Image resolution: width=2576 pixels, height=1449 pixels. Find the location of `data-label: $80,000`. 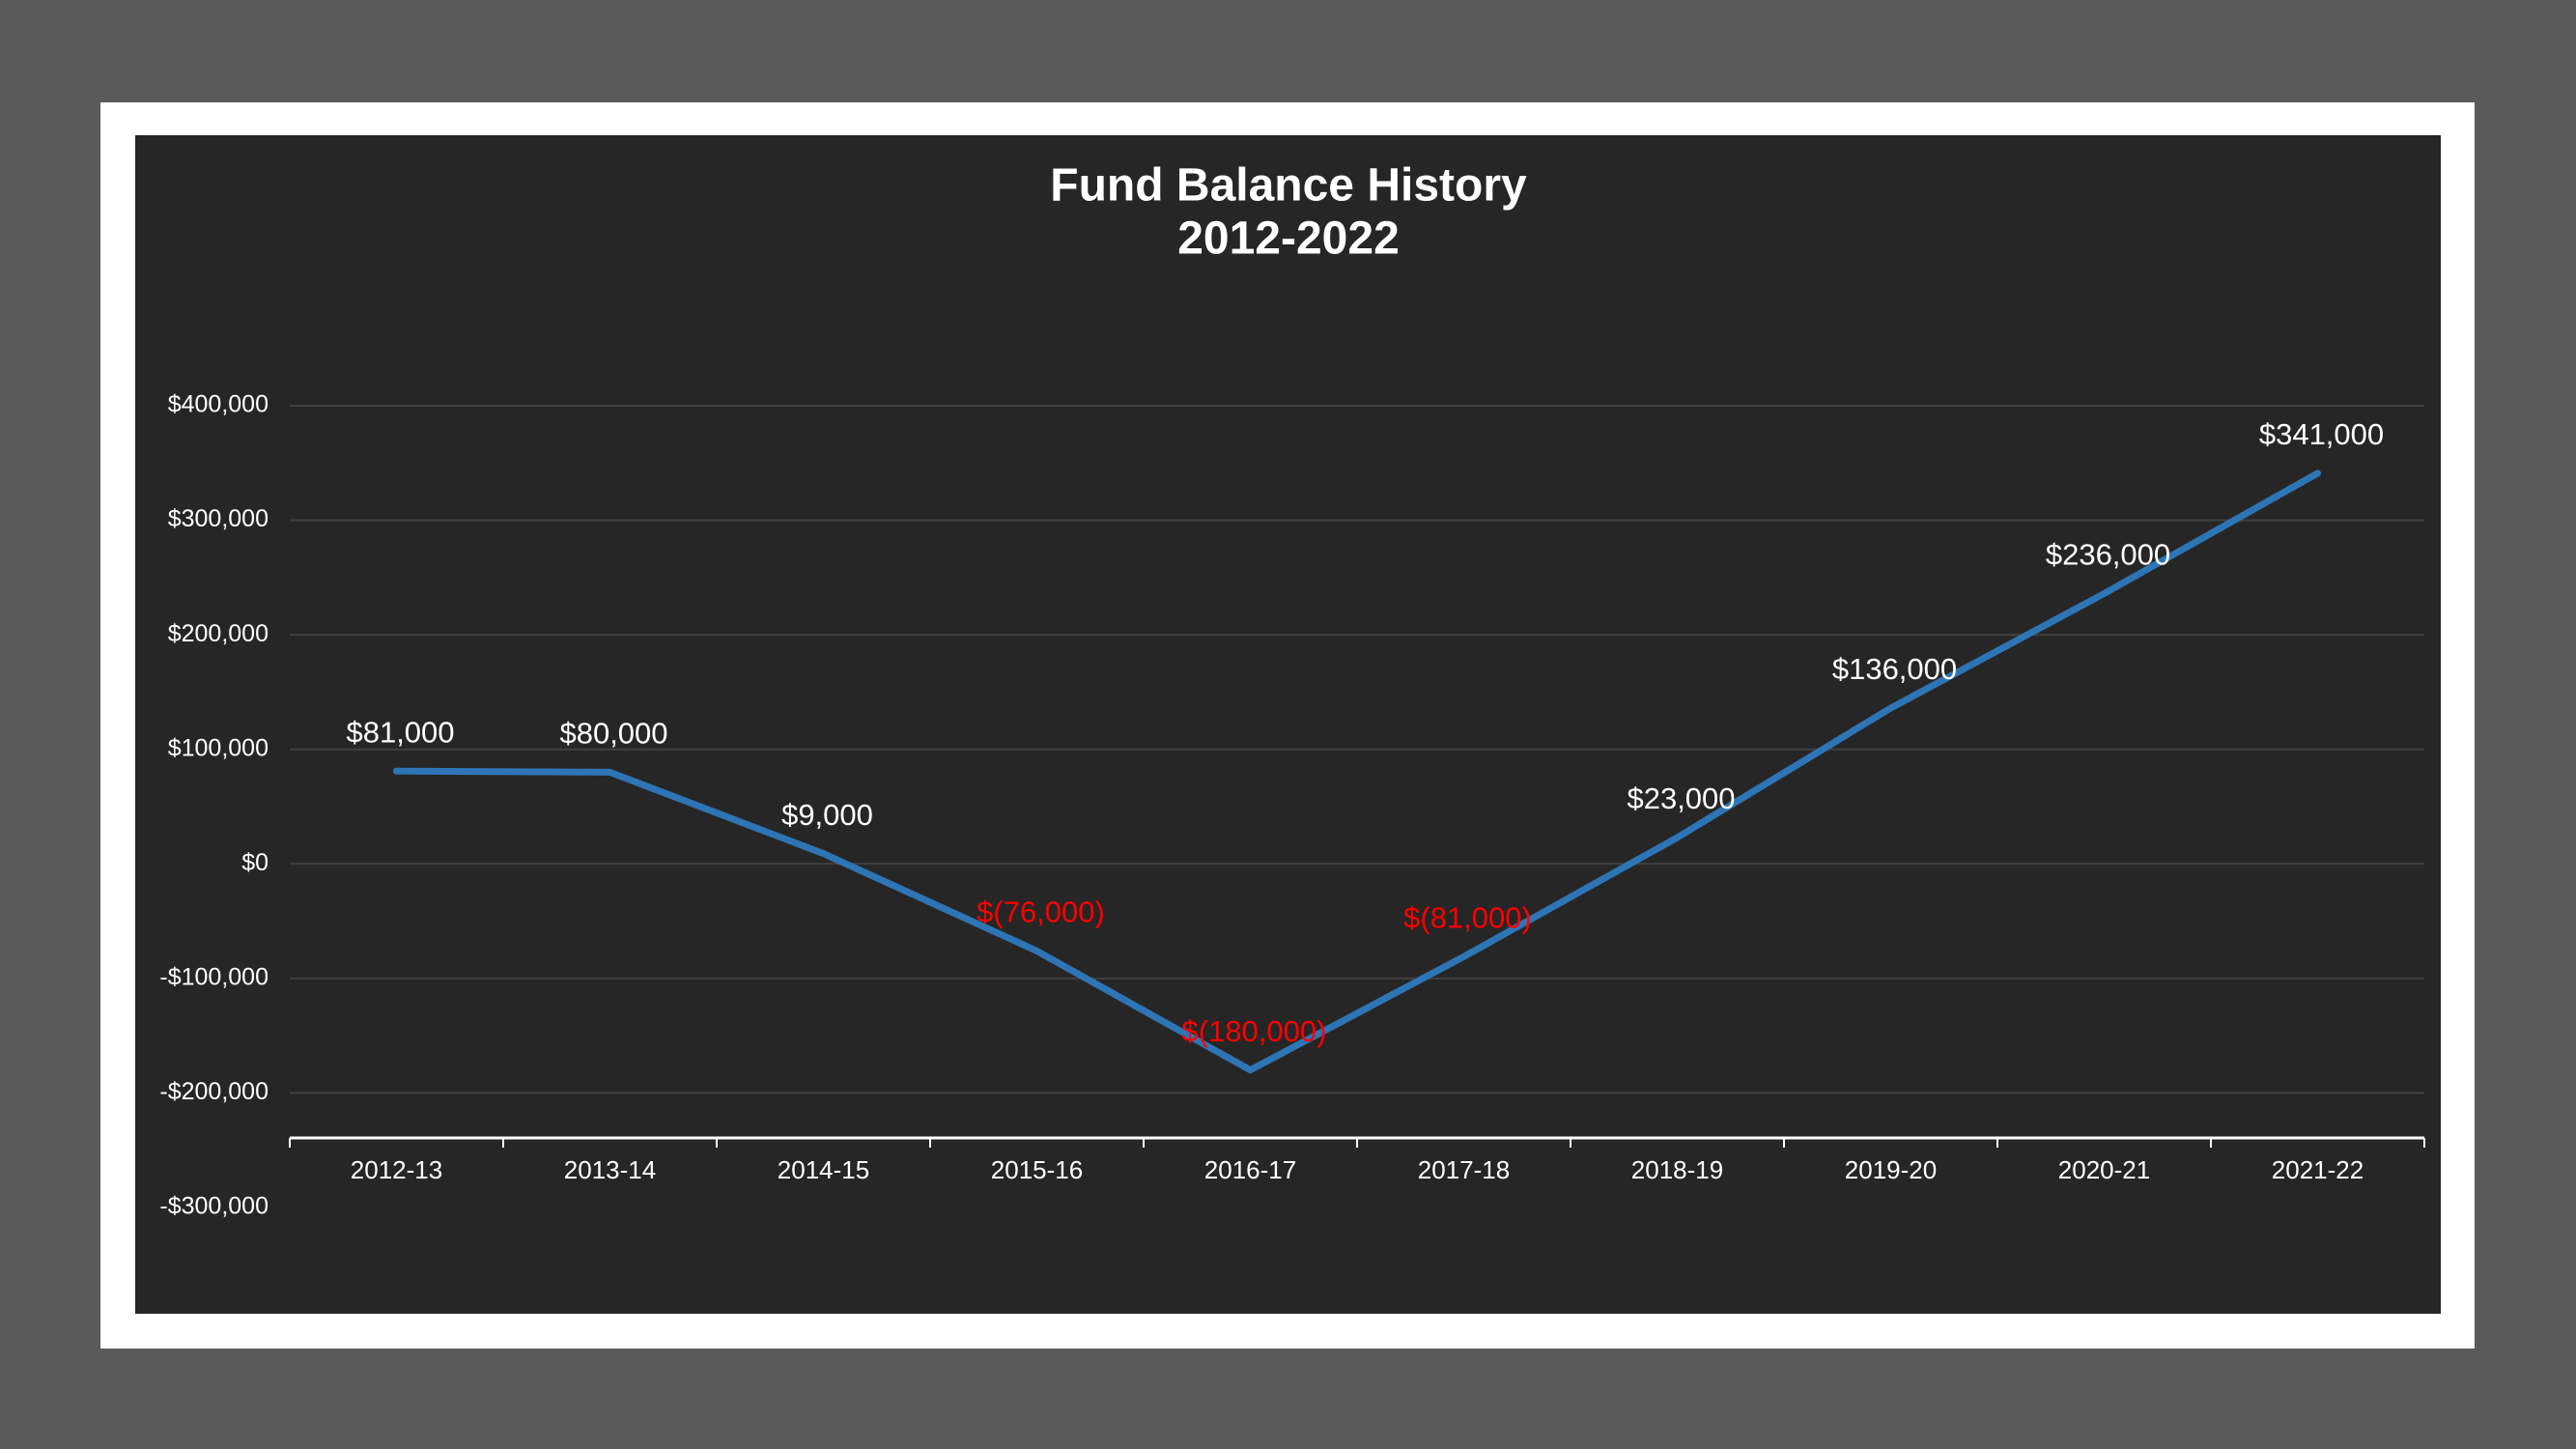

data-label: $80,000 is located at coordinates (613, 734).